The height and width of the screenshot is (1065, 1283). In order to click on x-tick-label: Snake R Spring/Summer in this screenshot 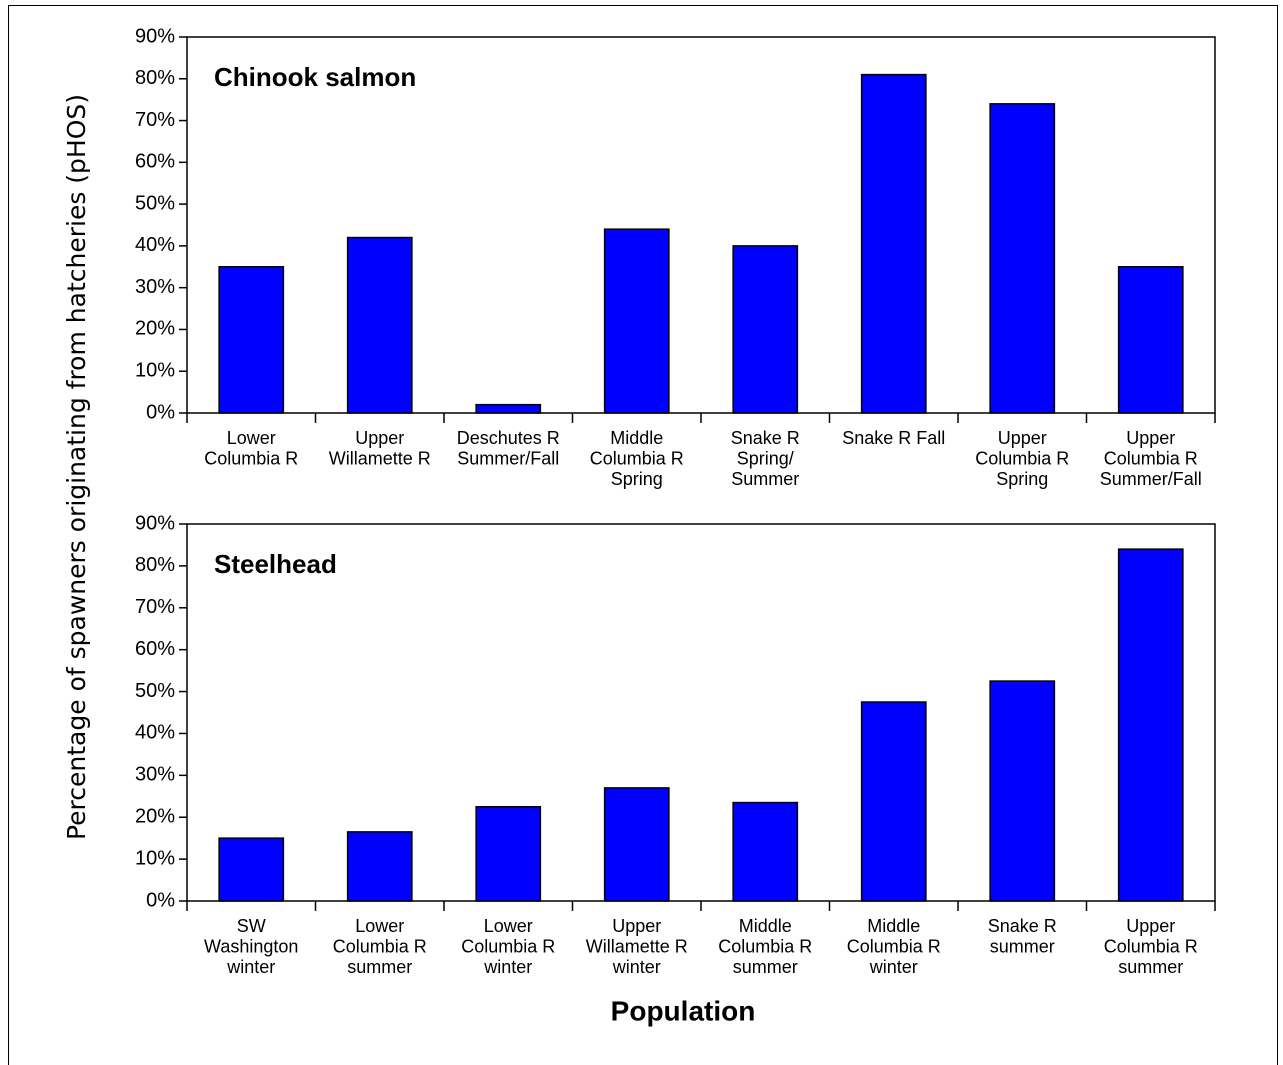, I will do `click(765, 458)`.